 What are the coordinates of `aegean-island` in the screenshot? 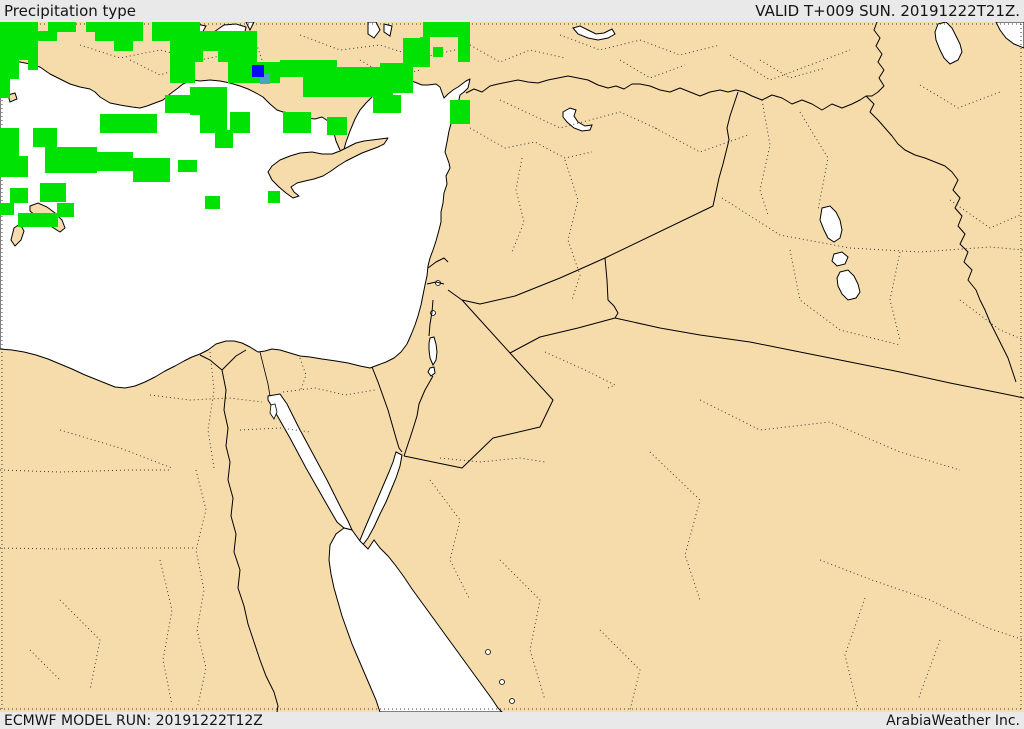 It's located at (12, 97).